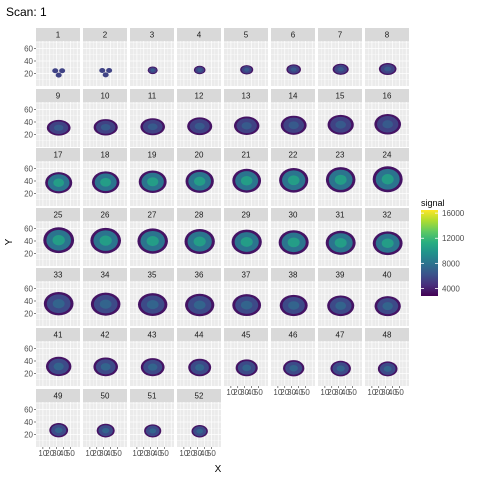 This screenshot has width=480, height=480. I want to click on facet-strip-label: 34, so click(105, 275).